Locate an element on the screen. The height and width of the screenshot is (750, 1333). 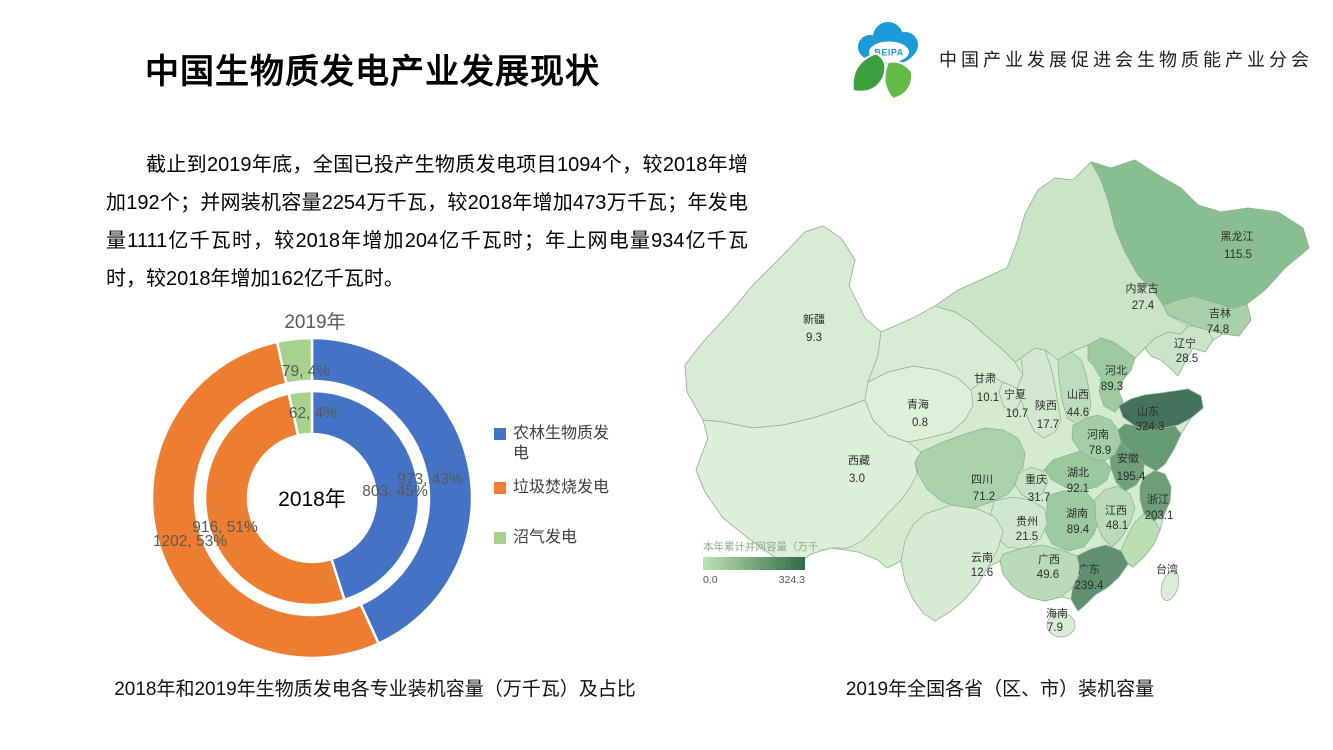
province-name-label: 江西 is located at coordinates (1116, 510).